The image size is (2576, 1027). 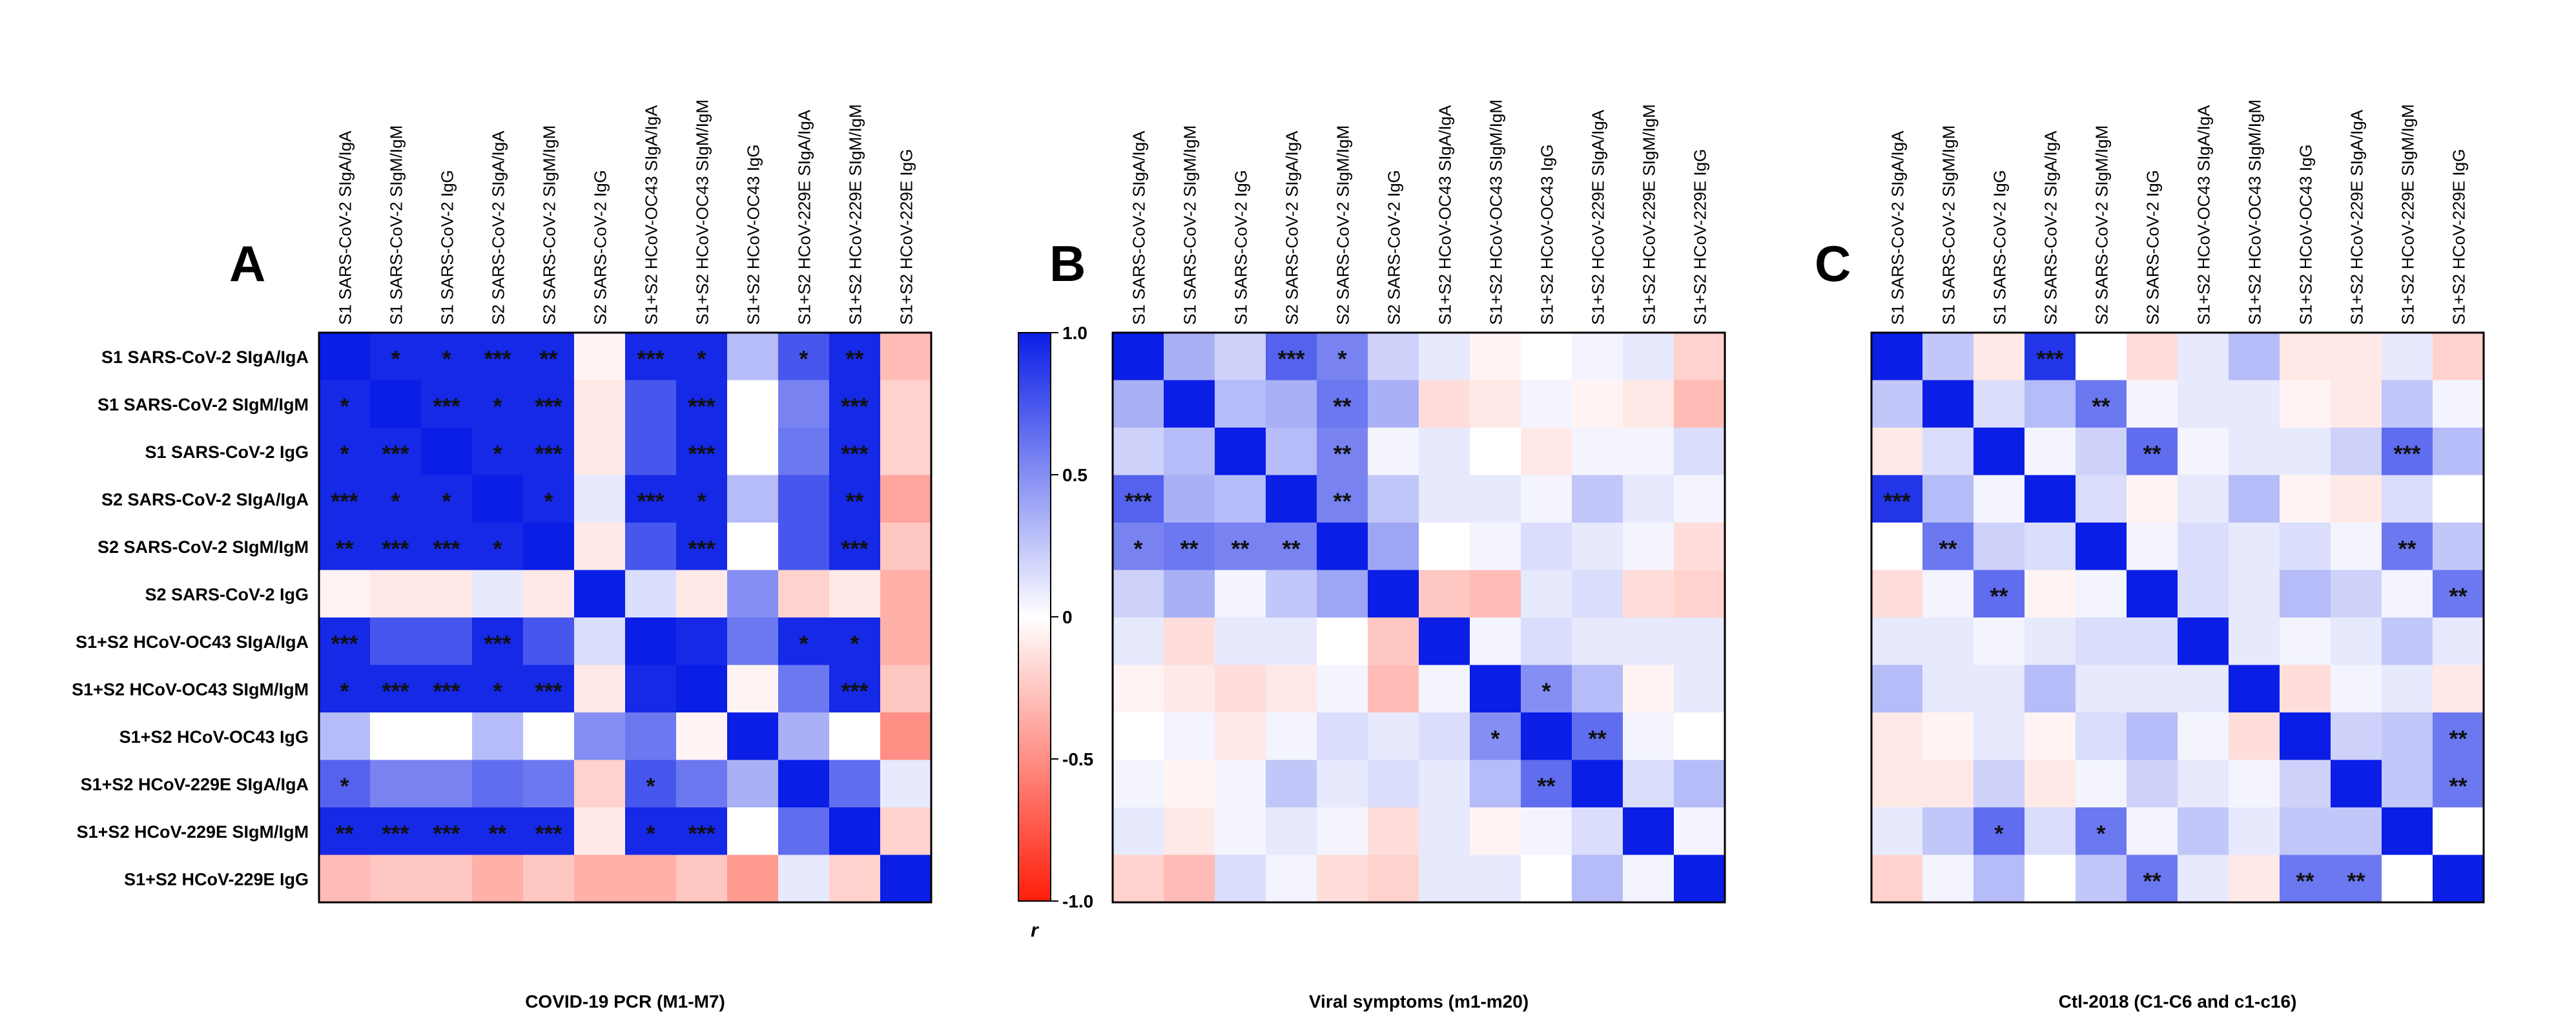 What do you see at coordinates (205, 499) in the screenshot?
I see `row-label: S2 SARS-CoV-2 SIgA/IgA` at bounding box center [205, 499].